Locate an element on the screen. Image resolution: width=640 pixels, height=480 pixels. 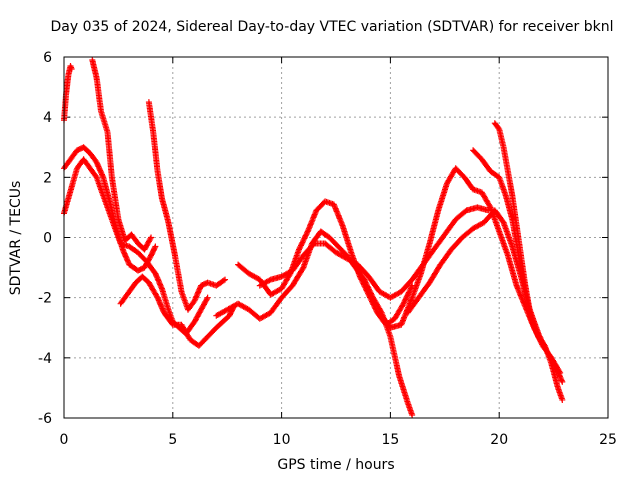
y-axis-label: SDTVAR / TECUs is located at coordinates (16, 238).